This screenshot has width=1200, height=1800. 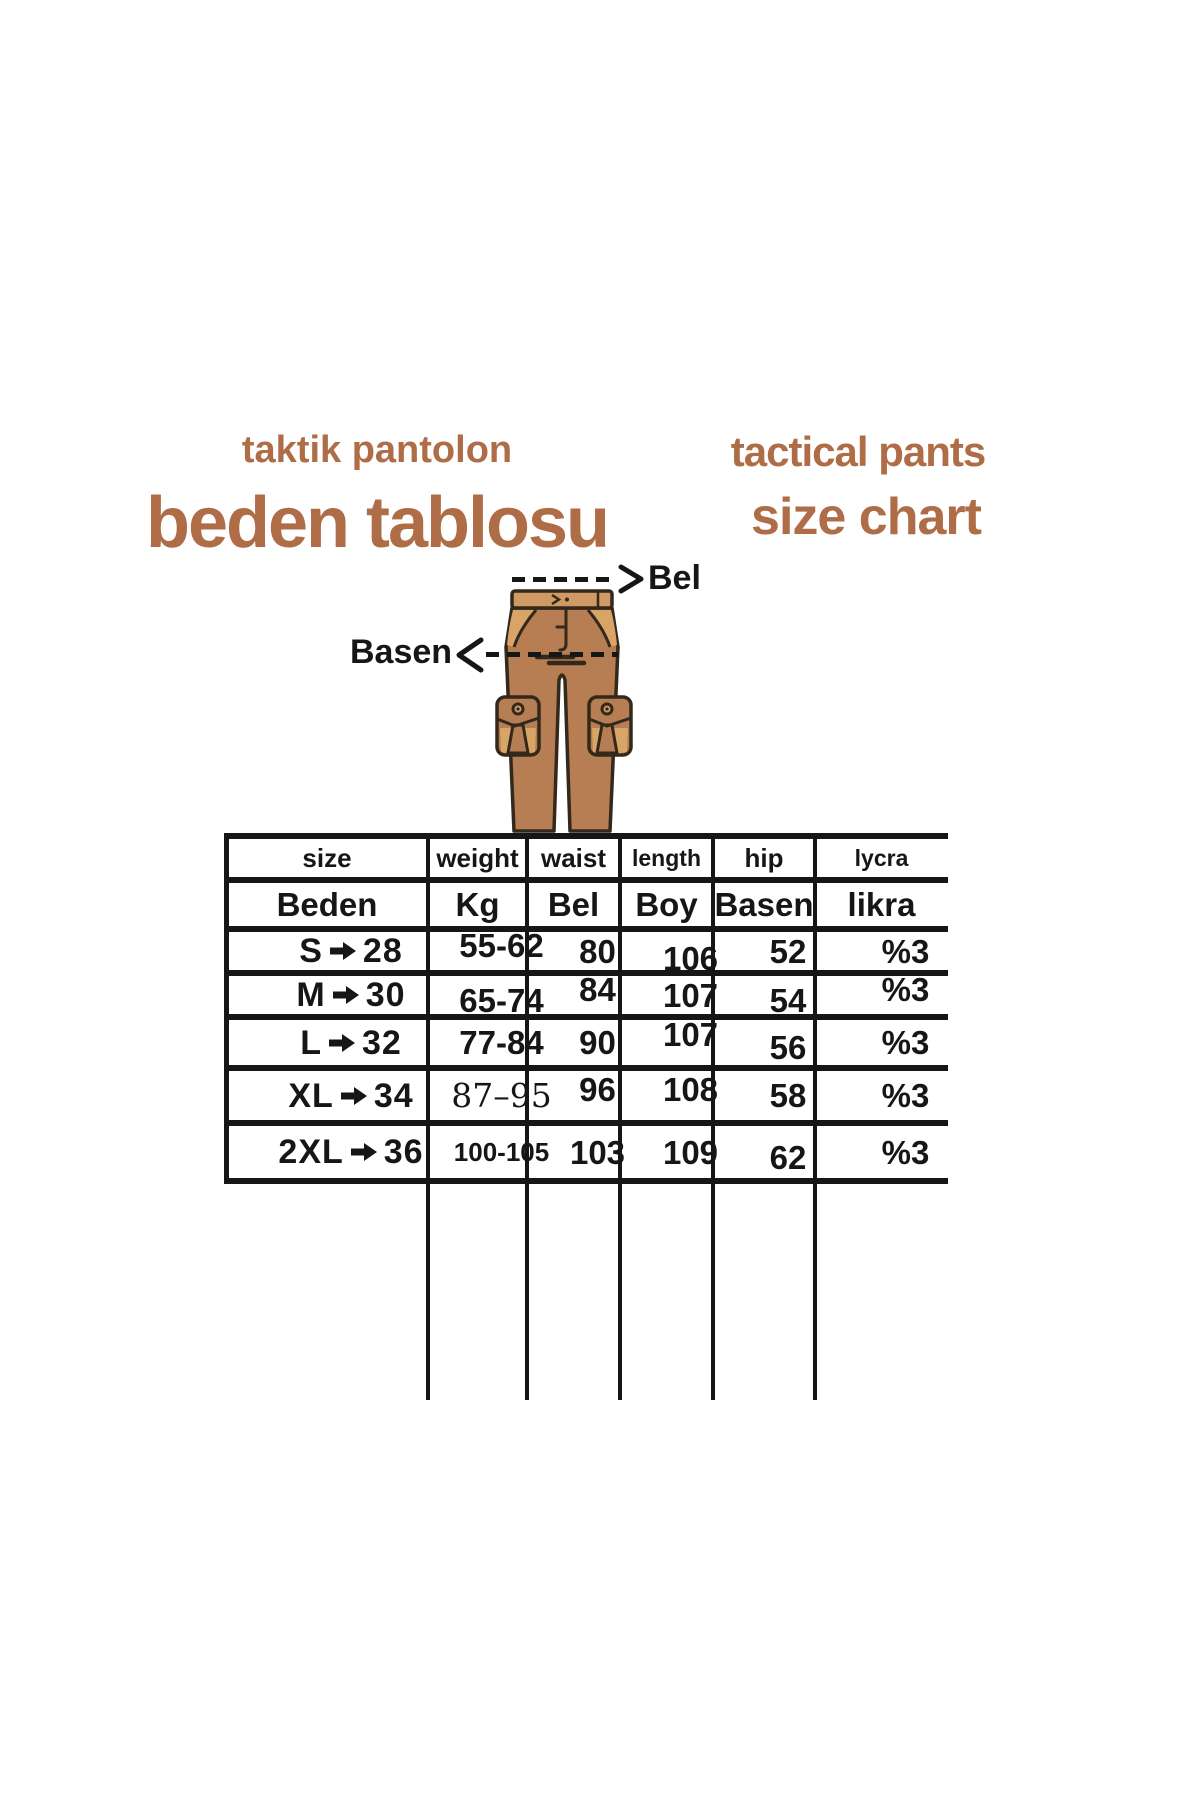 I want to click on chevron-right-icon, so click(x=631, y=579).